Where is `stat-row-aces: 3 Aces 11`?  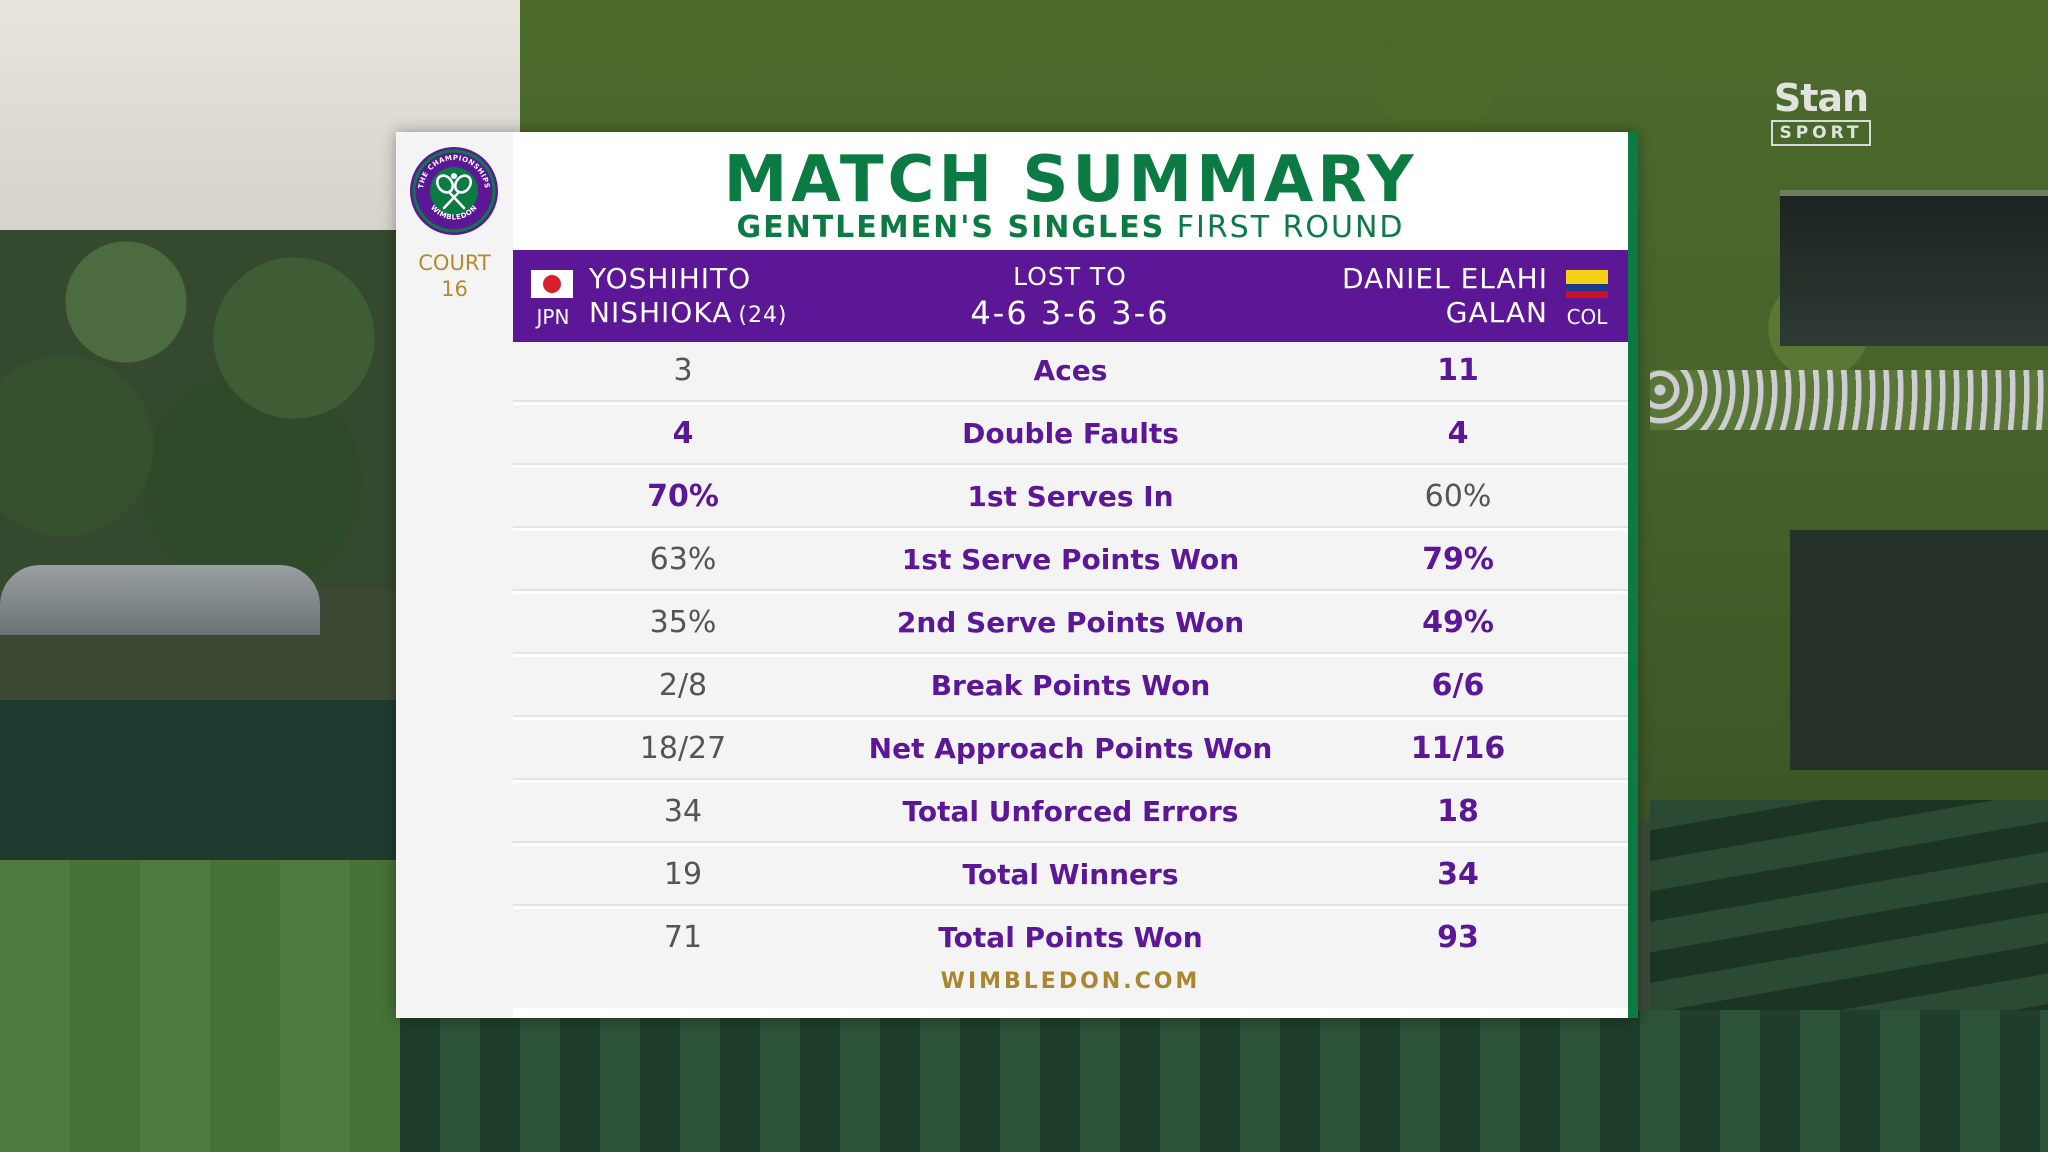 stat-row-aces: 3 Aces 11 is located at coordinates (1070, 372).